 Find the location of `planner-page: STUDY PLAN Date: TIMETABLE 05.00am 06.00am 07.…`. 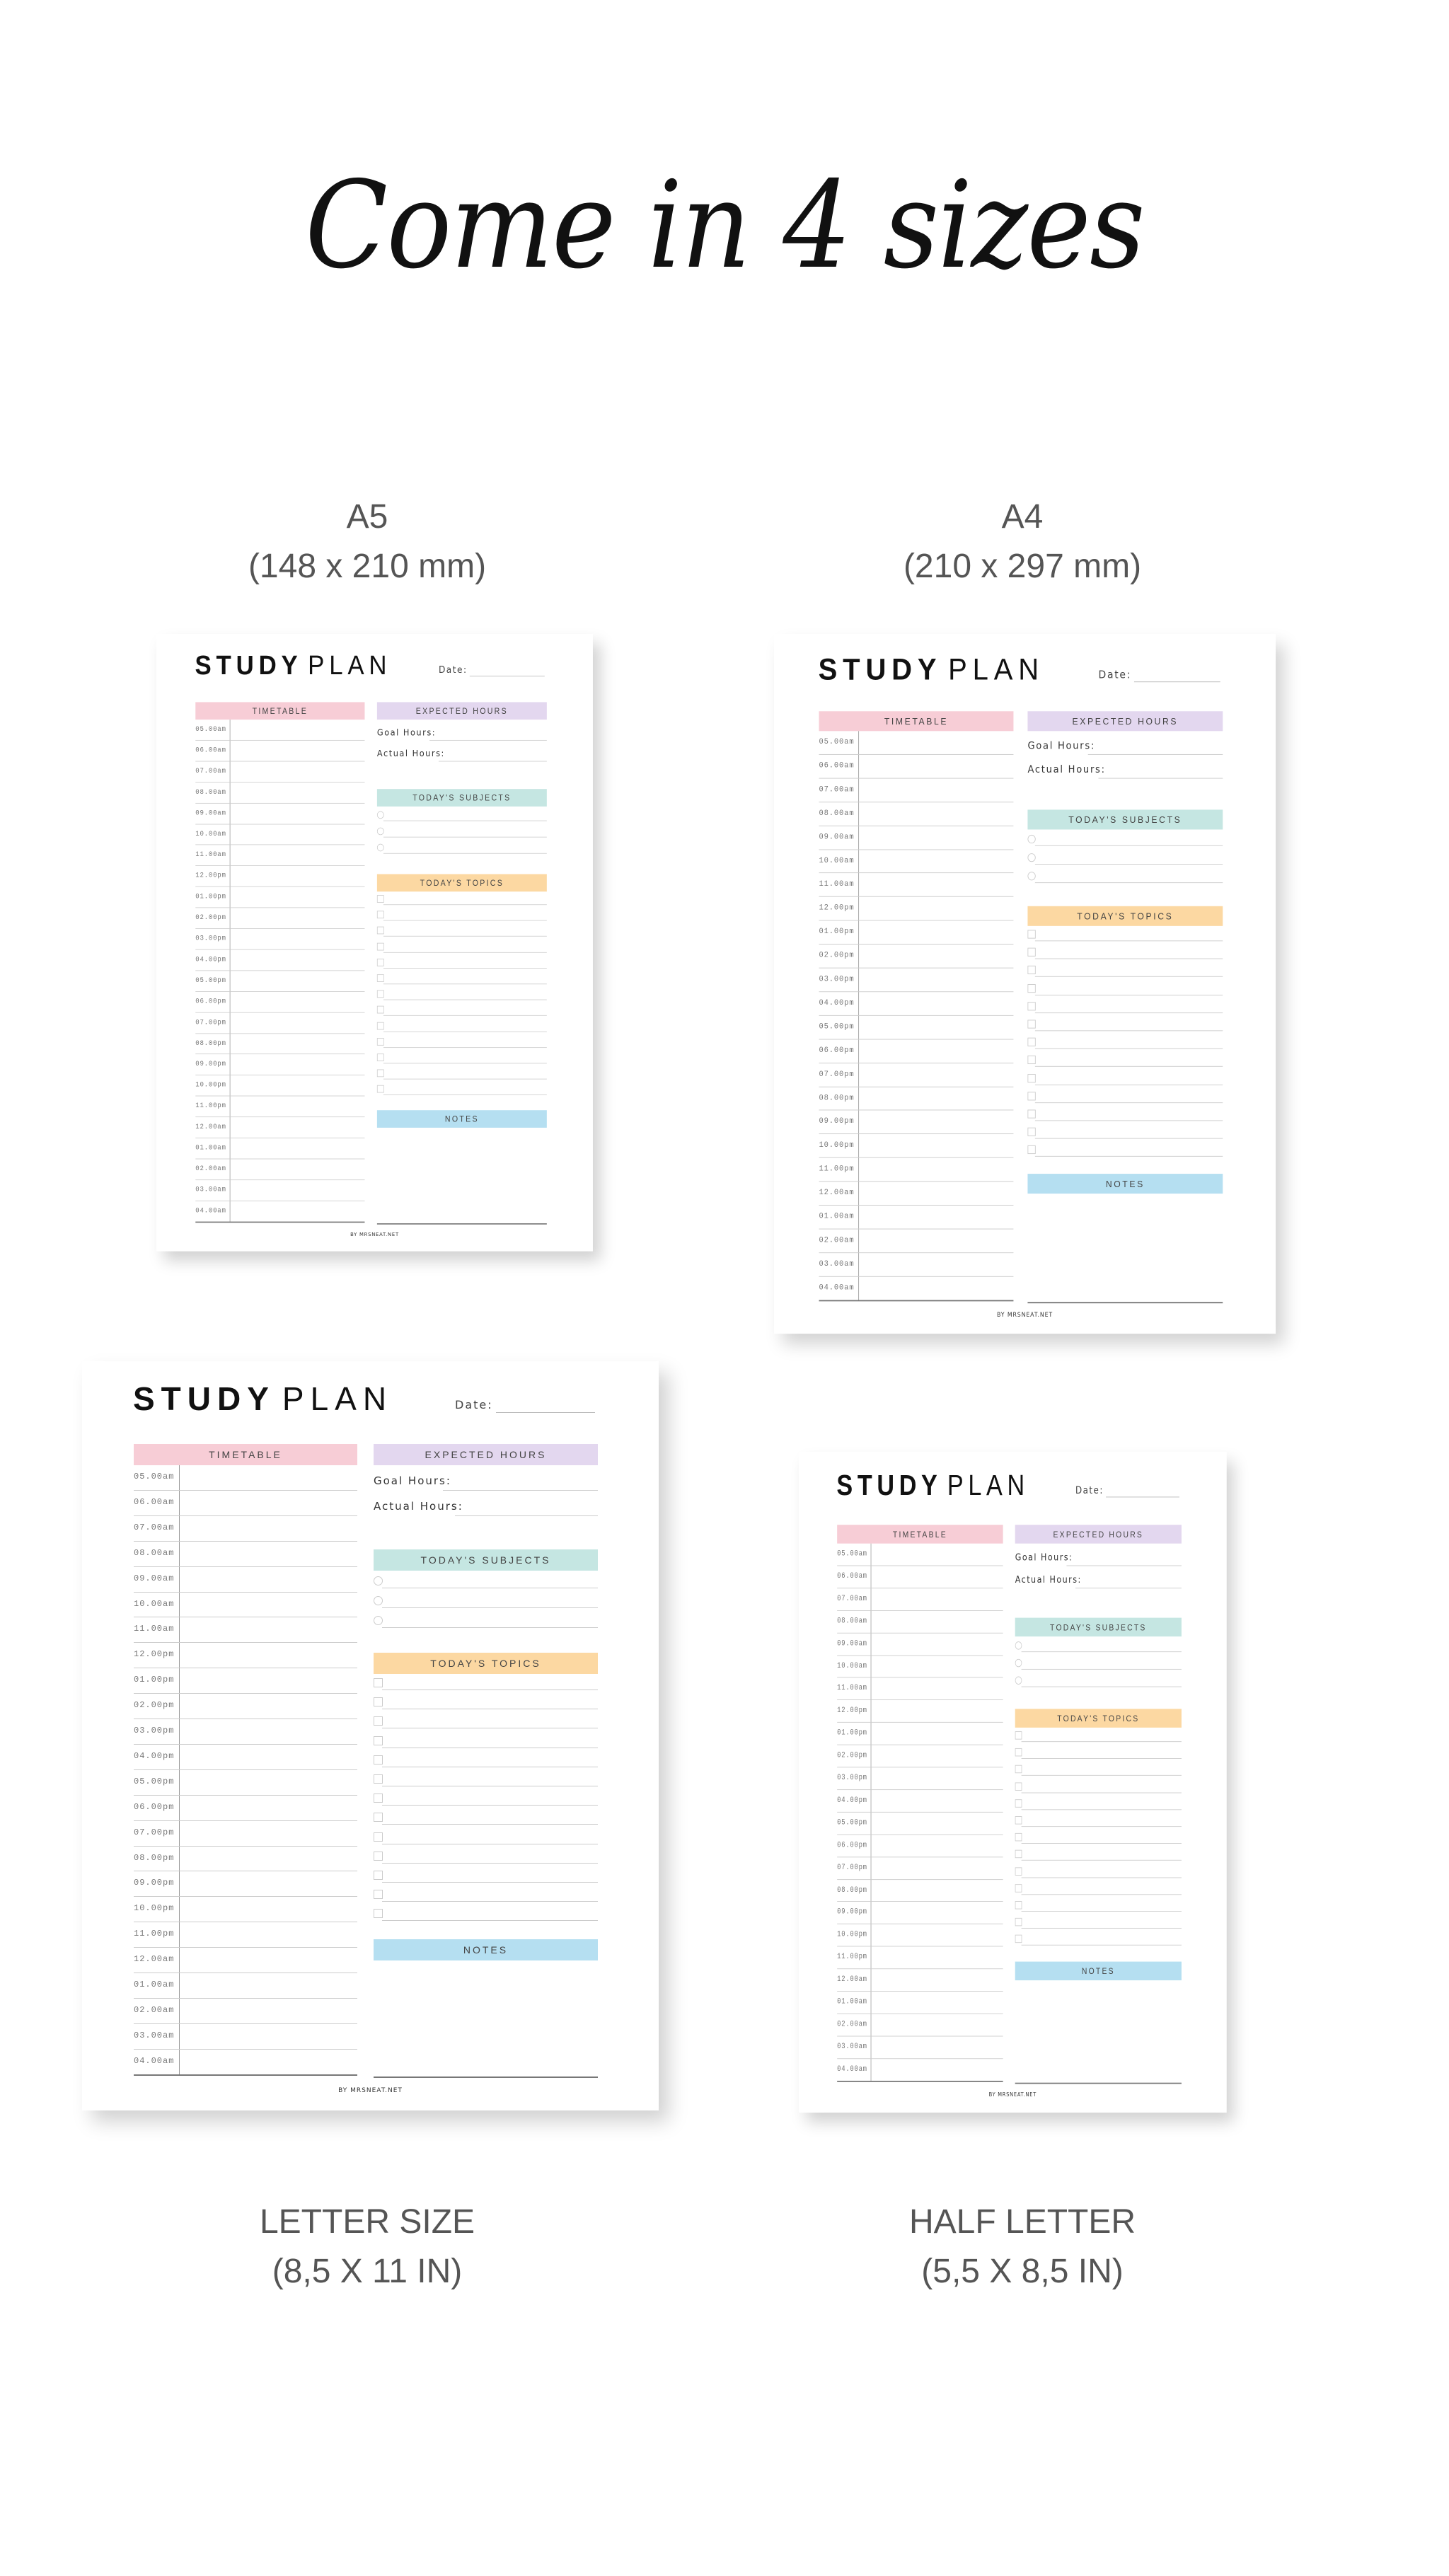

planner-page: STUDY PLAN Date: TIMETABLE 05.00am 06.00am 07.… is located at coordinates (1013, 1782).